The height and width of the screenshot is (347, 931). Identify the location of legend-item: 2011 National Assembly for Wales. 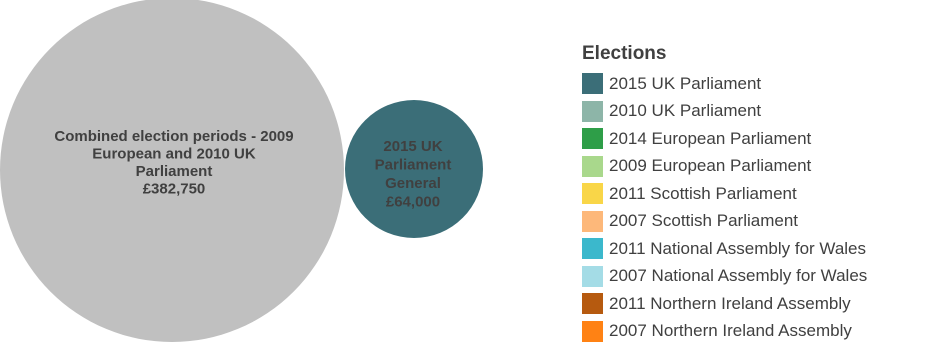
(724, 249).